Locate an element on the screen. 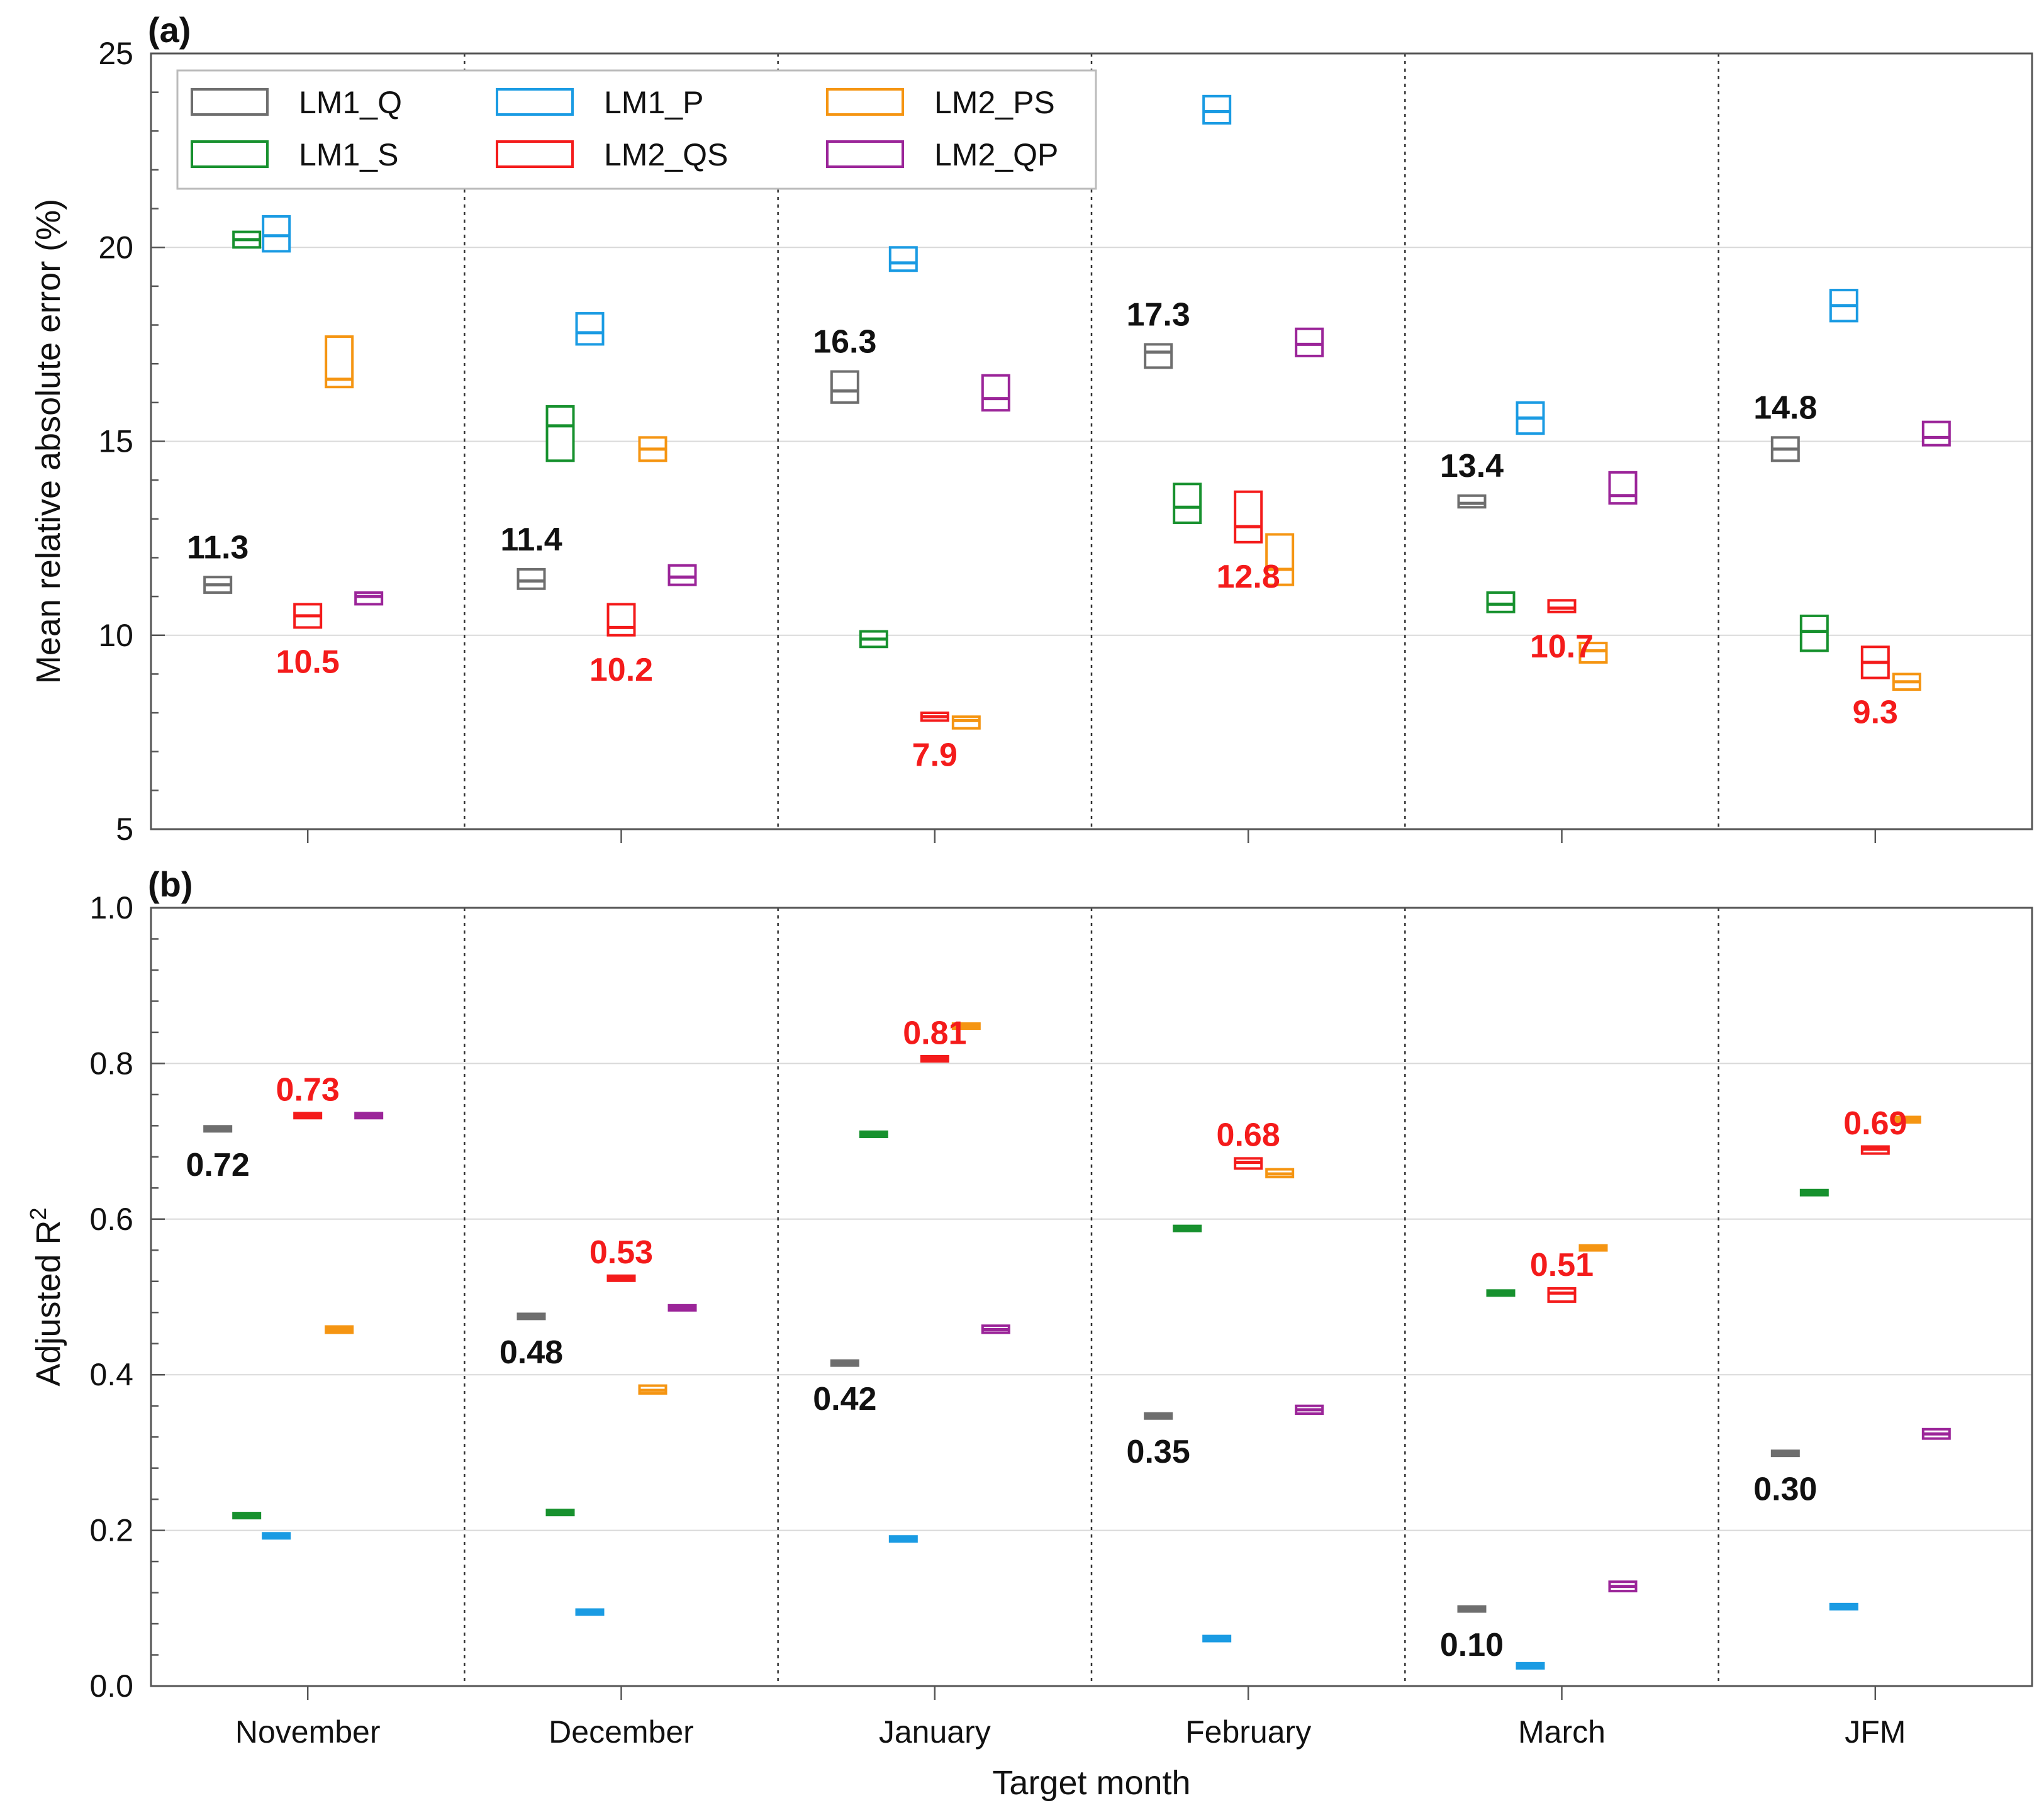 This screenshot has height=1815, width=2044. annotation-LM1_Q-JFM: 14.8 is located at coordinates (1785, 407).